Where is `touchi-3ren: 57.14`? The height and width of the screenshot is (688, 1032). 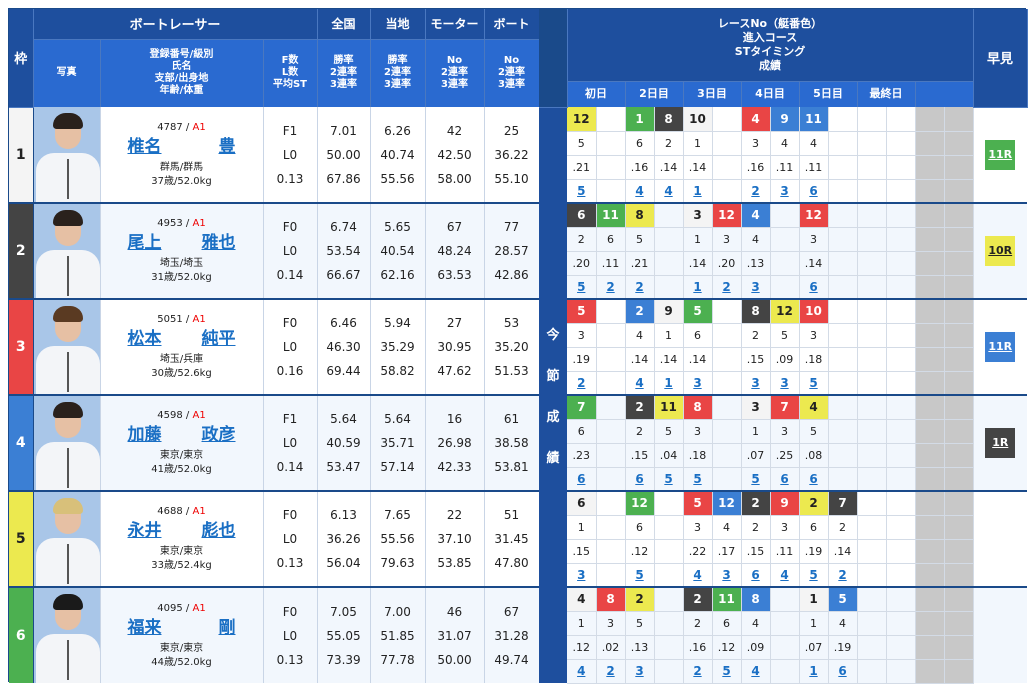 touchi-3ren: 57.14 is located at coordinates (397, 467).